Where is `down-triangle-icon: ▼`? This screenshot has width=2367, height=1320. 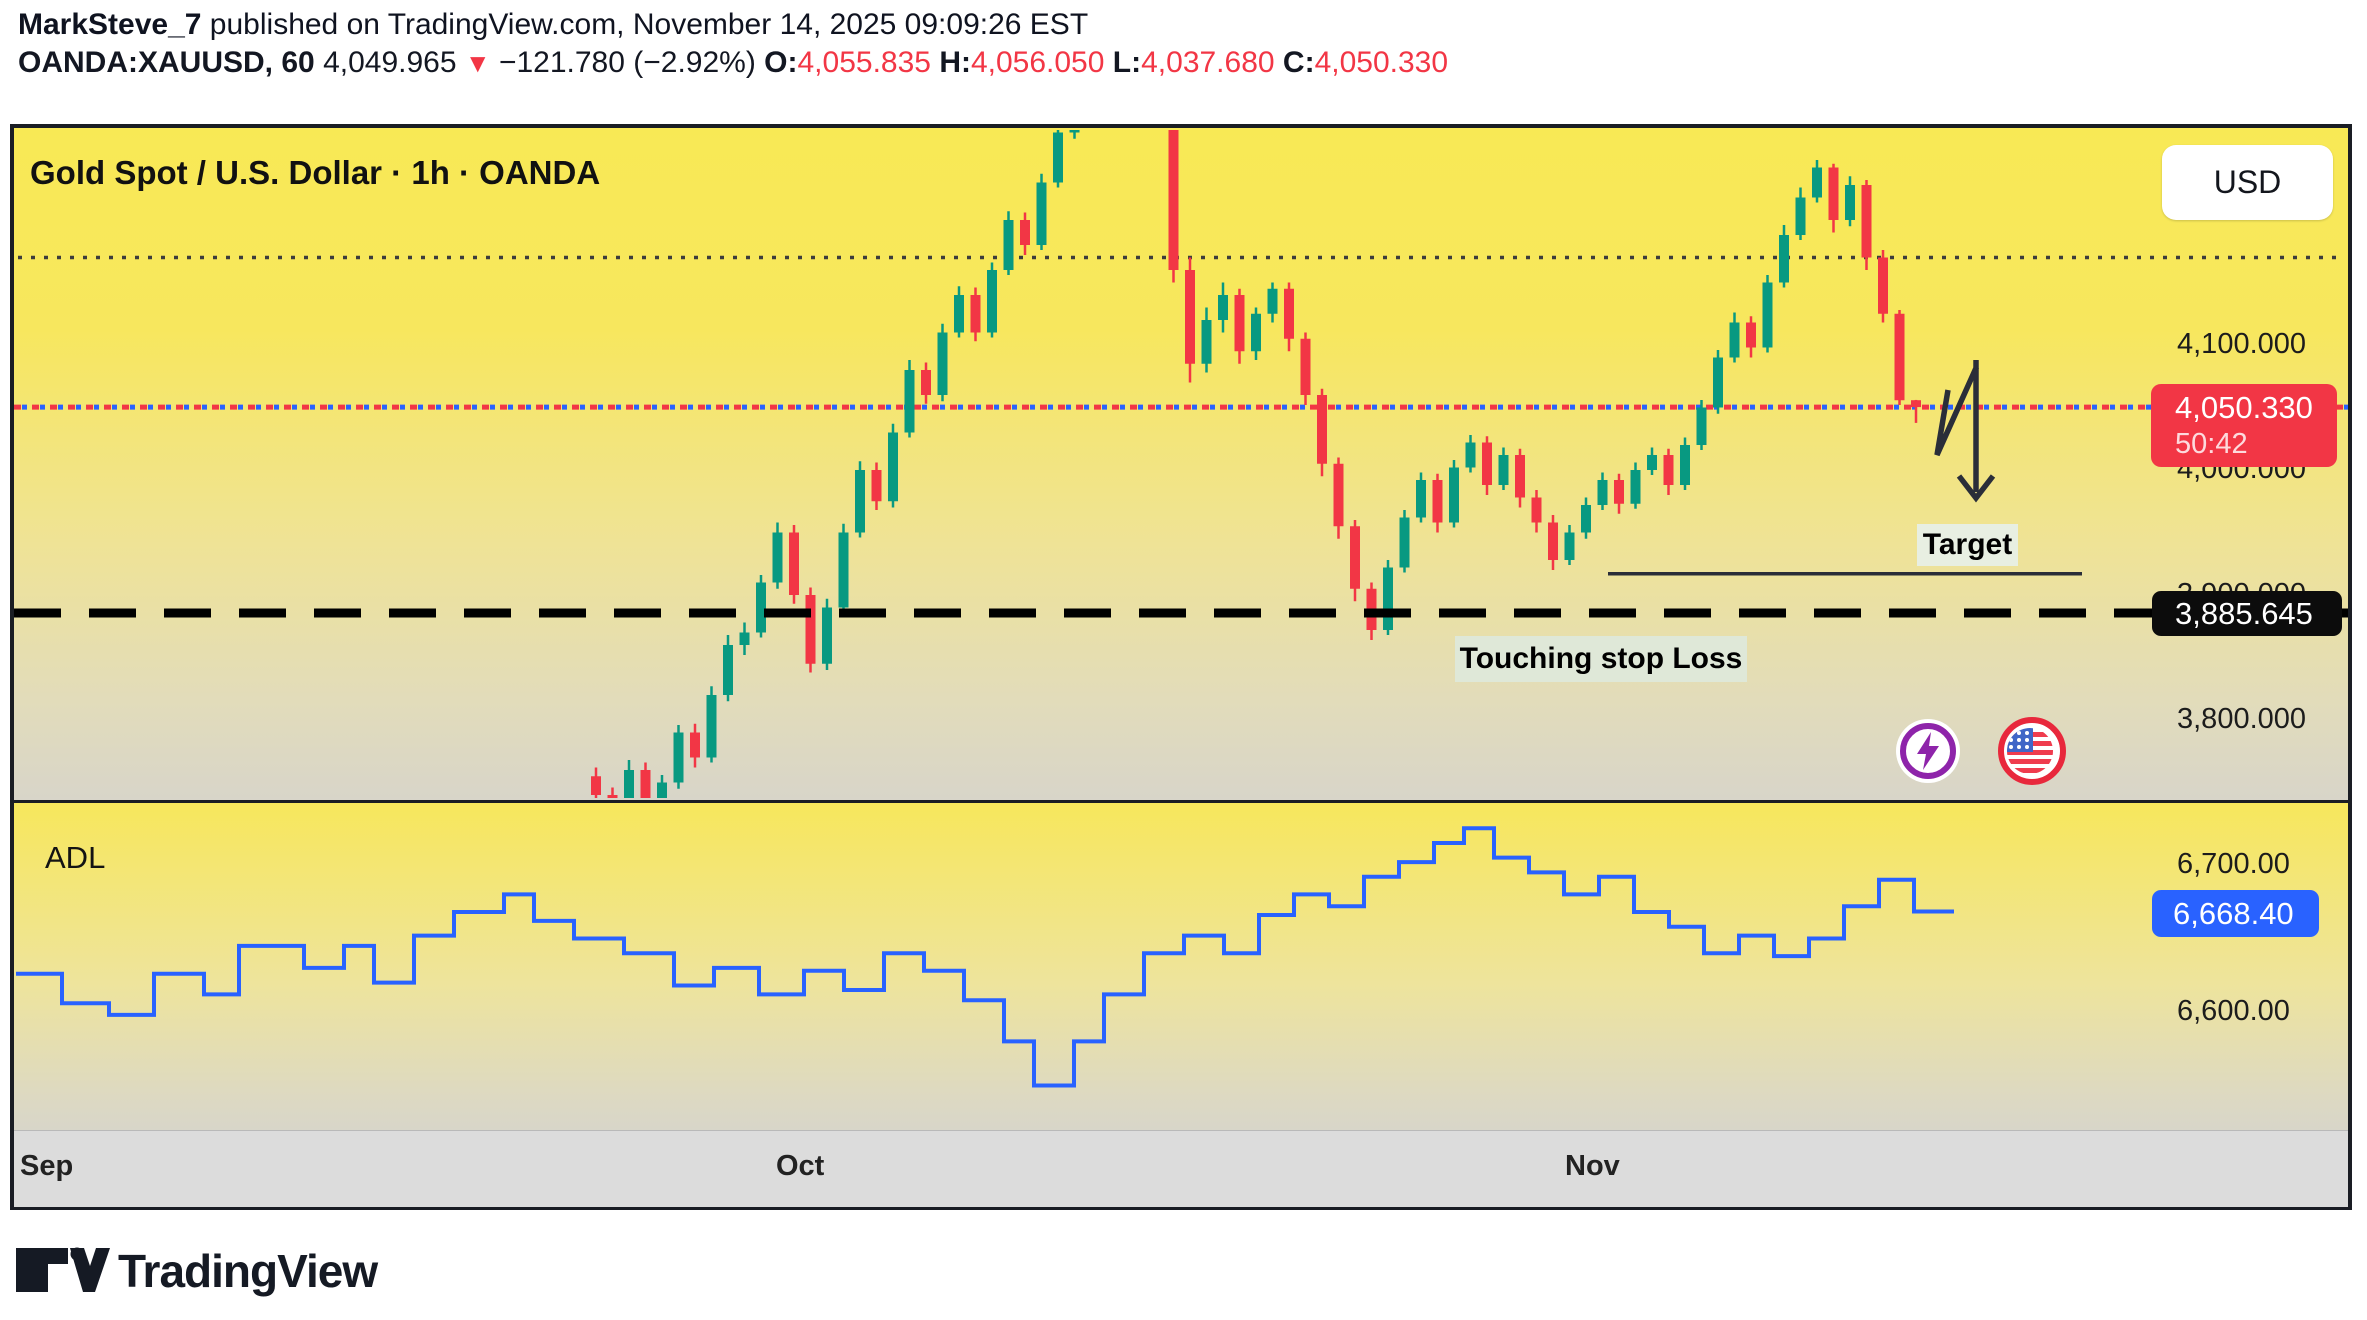 down-triangle-icon: ▼ is located at coordinates (477, 63).